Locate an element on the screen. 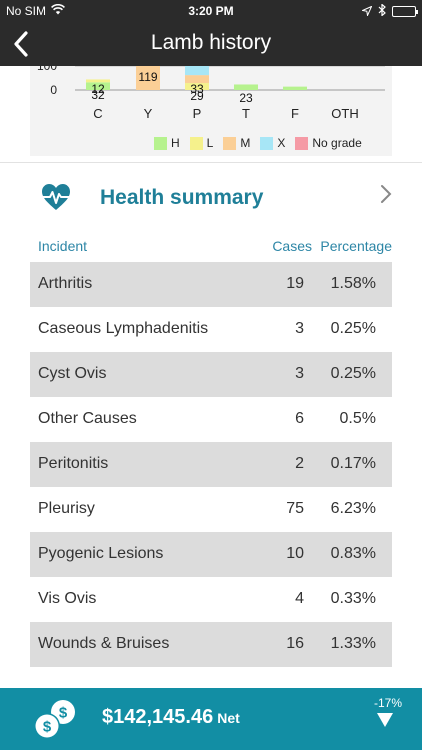 This screenshot has height=750, width=422. incident-cases: 6 is located at coordinates (299, 418).